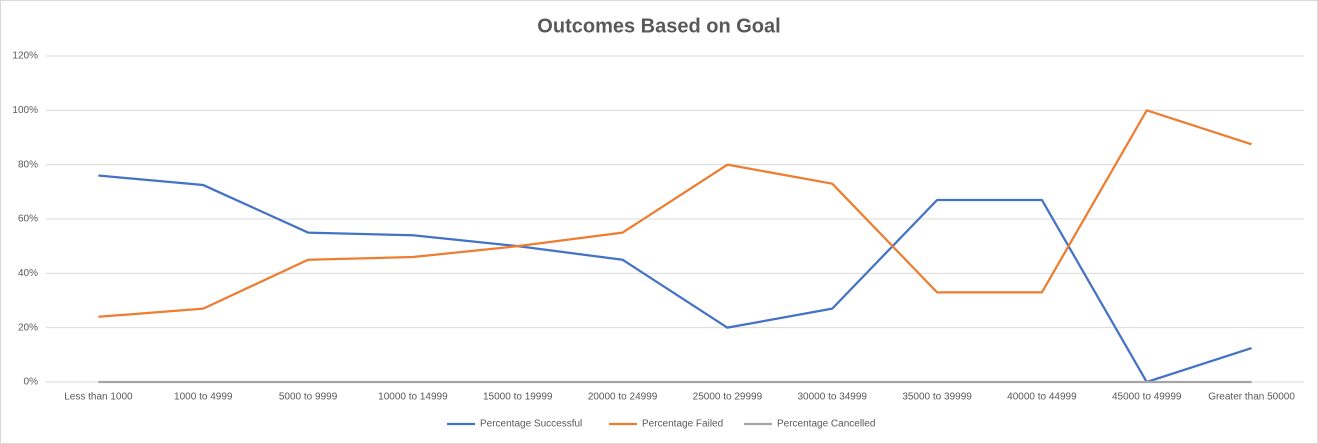 The width and height of the screenshot is (1318, 444). I want to click on x-tick-label: 25000 to 29999, so click(728, 397).